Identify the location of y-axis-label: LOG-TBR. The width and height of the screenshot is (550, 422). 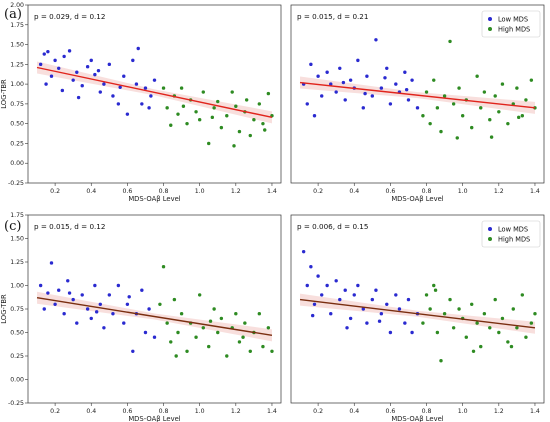
(4, 94).